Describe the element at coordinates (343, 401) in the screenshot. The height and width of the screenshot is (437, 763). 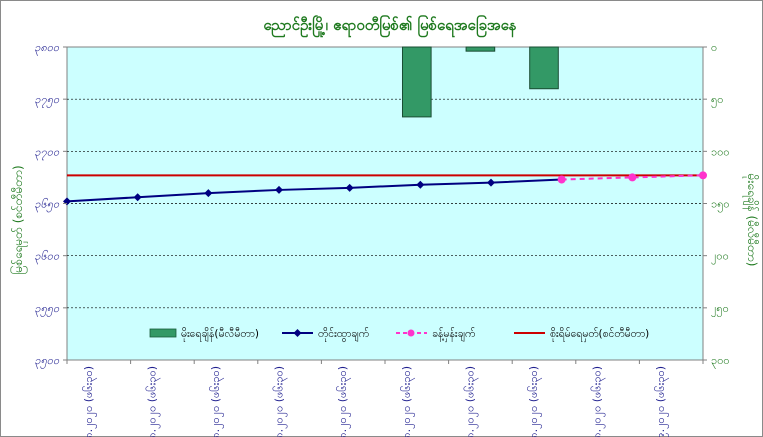
I see `x-tick-label: ၂၇.၈.၂၀၂၀ (ဖ၆း၃၀)` at that location.